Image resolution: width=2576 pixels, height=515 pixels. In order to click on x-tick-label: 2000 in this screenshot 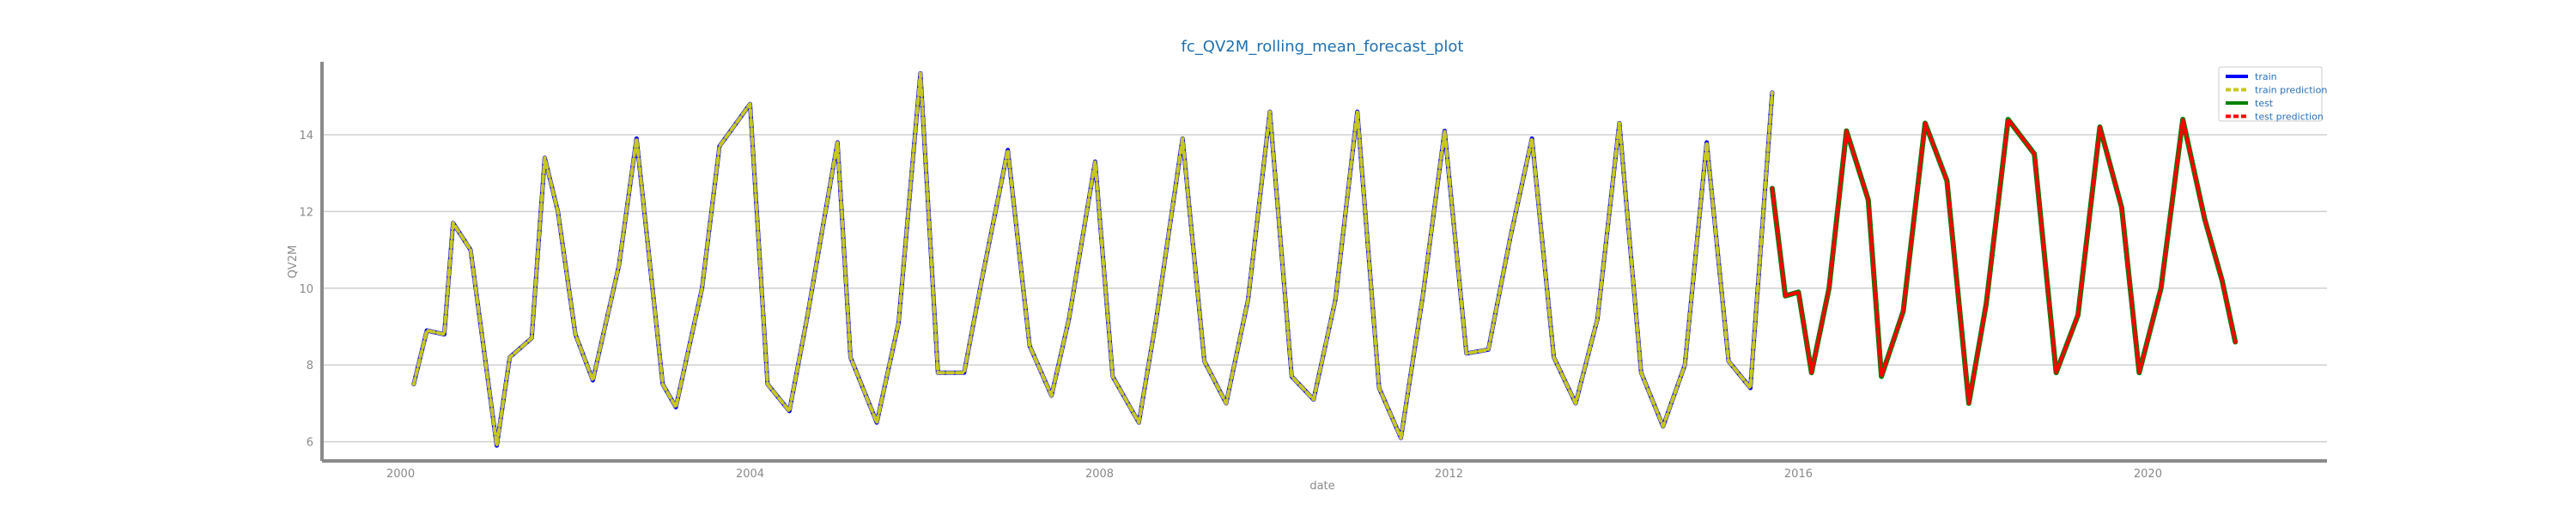, I will do `click(400, 474)`.